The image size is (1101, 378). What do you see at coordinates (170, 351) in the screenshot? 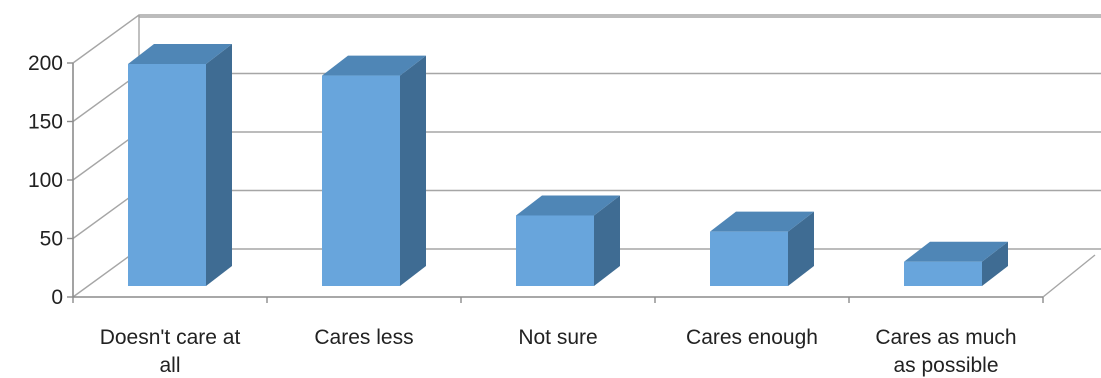
I see `x-category-label: Doesn't care at all` at bounding box center [170, 351].